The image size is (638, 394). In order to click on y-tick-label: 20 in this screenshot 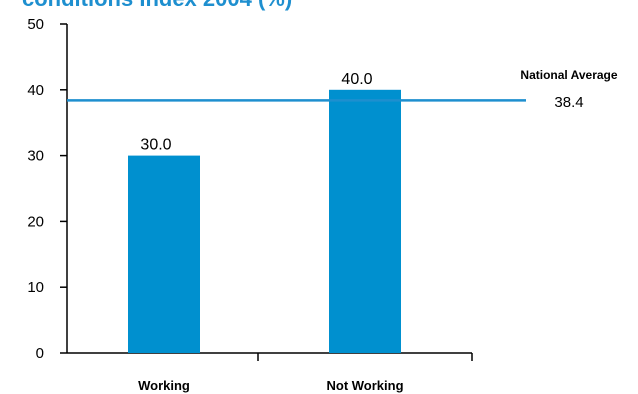, I will do `click(35, 221)`.